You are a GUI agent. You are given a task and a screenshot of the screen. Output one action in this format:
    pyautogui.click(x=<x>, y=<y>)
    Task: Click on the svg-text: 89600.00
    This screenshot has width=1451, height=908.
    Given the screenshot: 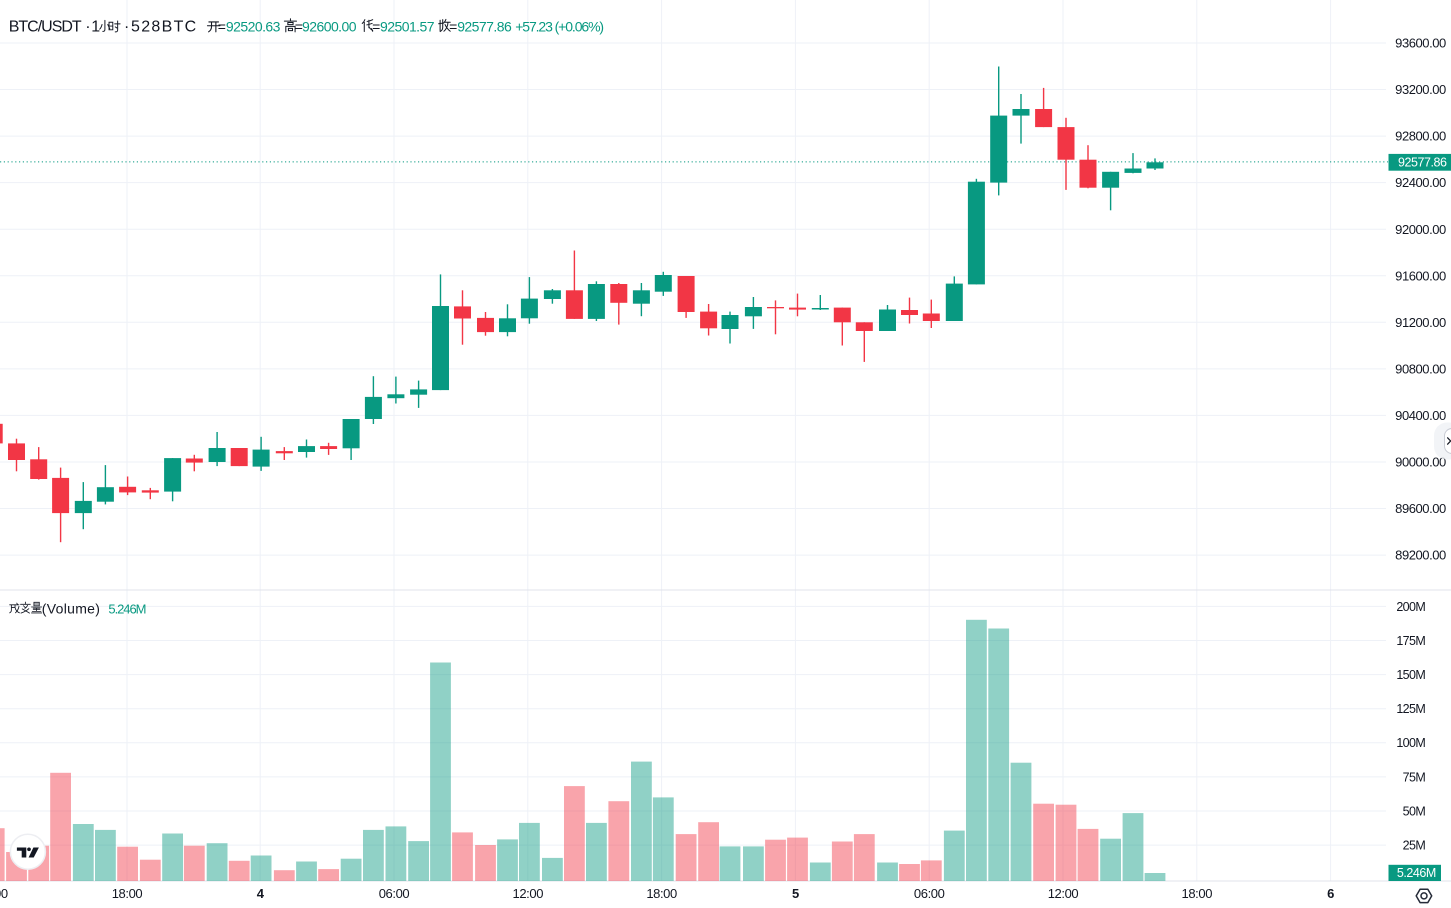 What is the action you would take?
    pyautogui.click(x=1420, y=508)
    